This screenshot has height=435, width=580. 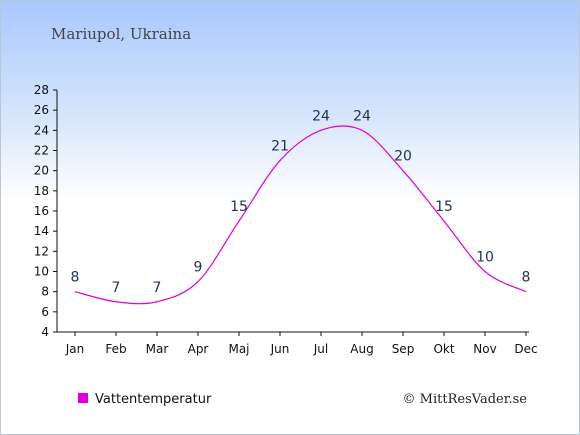 I want to click on y-tick-label: 22, so click(x=41, y=151).